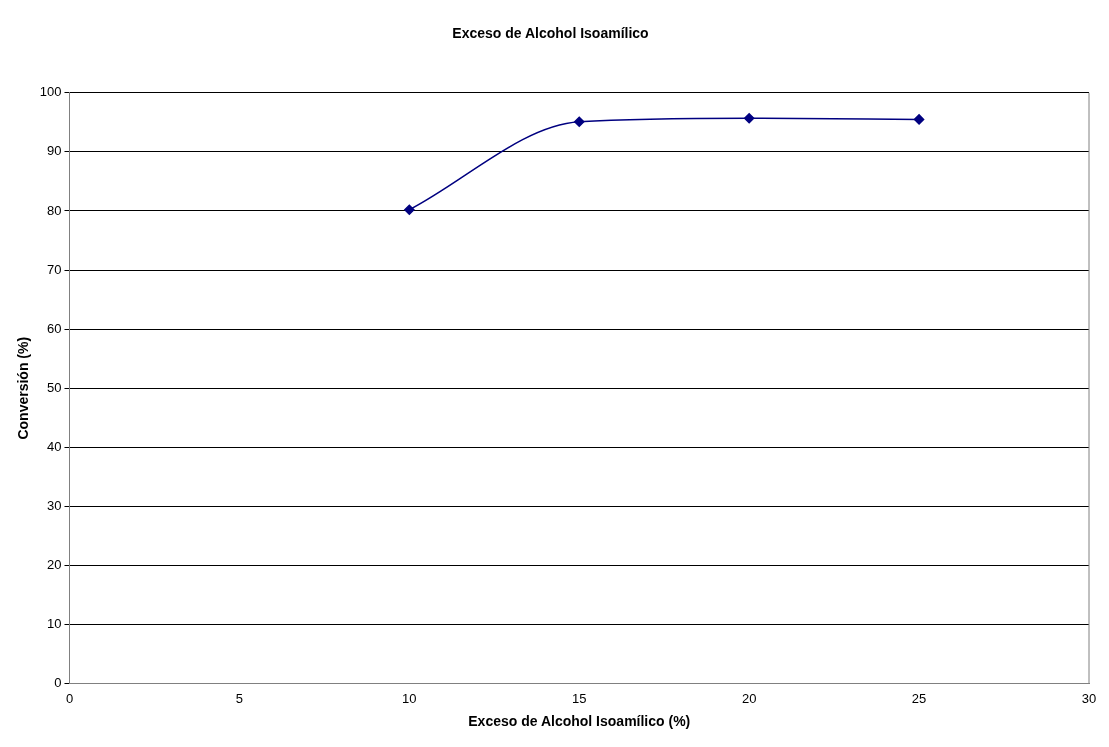  I want to click on y-tick-label: 20, so click(54, 565).